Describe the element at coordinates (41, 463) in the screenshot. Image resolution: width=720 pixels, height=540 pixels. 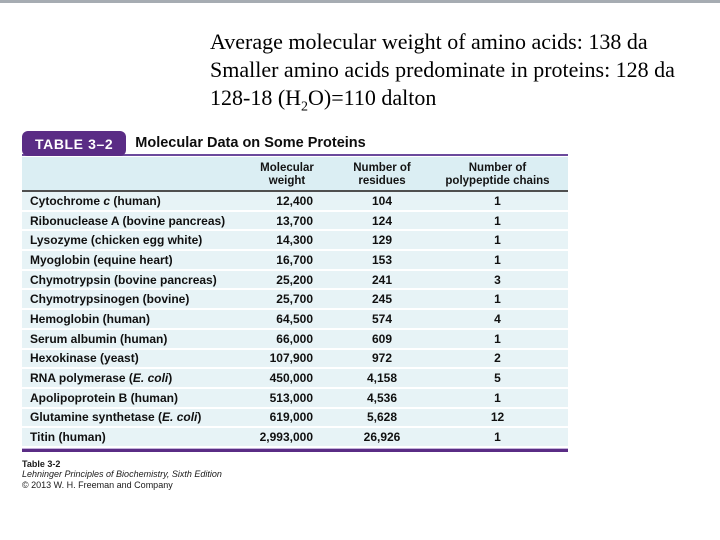
I see `credit-table-label: Table 3-2` at that location.